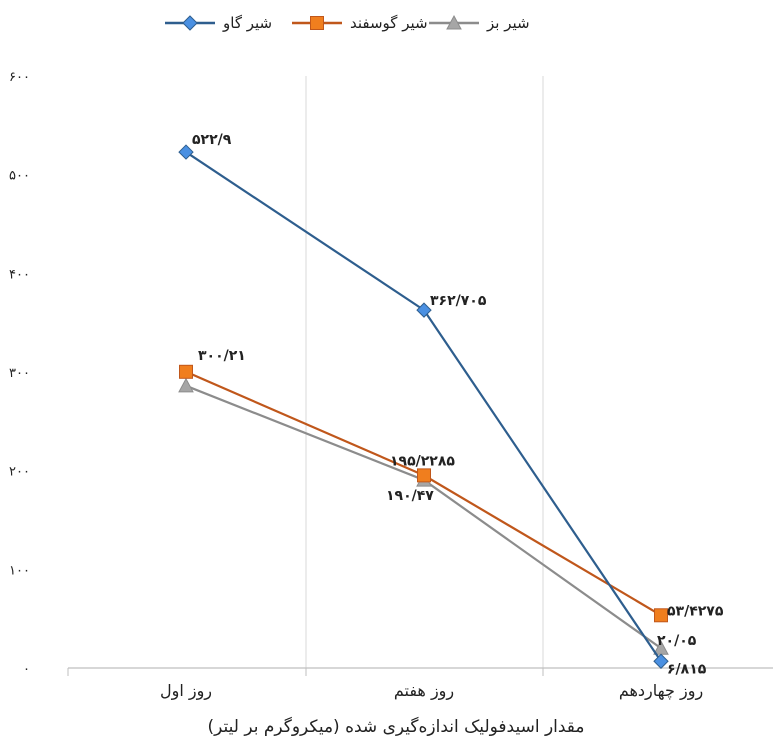 Image resolution: width=773 pixels, height=748 pixels. What do you see at coordinates (695, 611) in the screenshot?
I see `data-label: ۵۳/۴۲۷۵` at bounding box center [695, 611].